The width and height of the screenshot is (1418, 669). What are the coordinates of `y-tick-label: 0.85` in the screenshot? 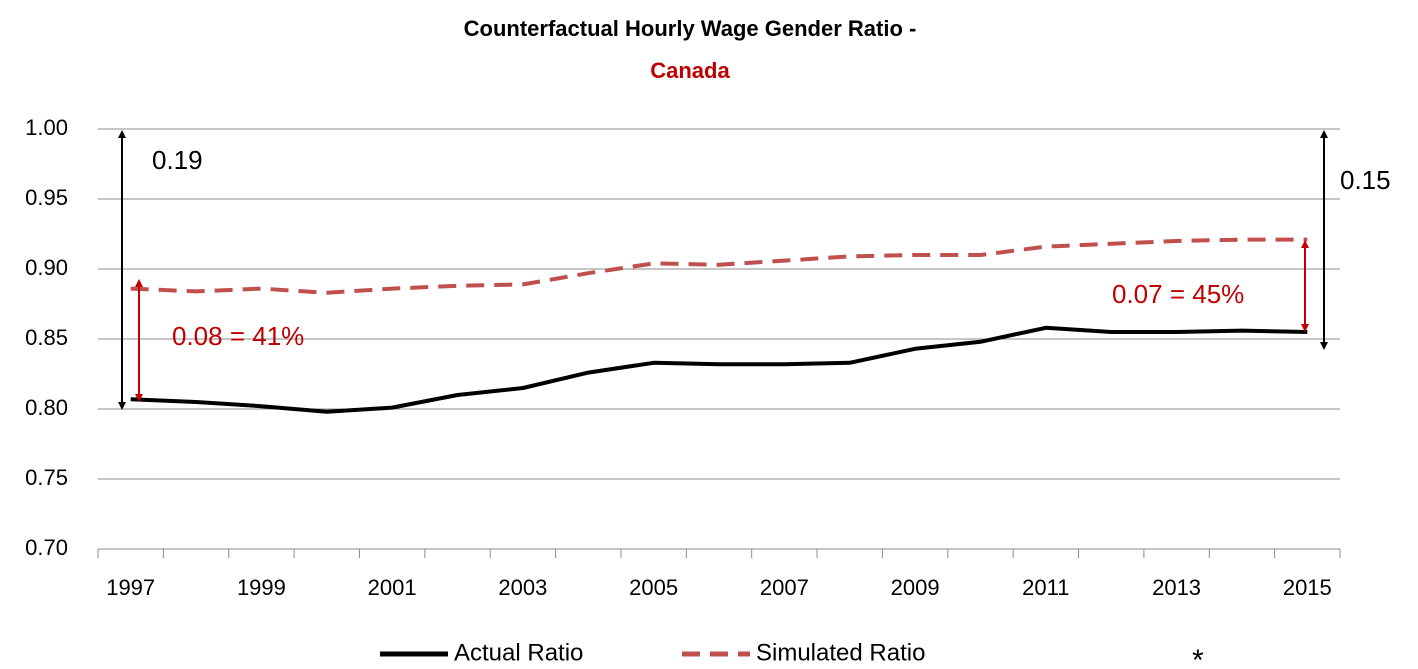 It's located at (46, 337).